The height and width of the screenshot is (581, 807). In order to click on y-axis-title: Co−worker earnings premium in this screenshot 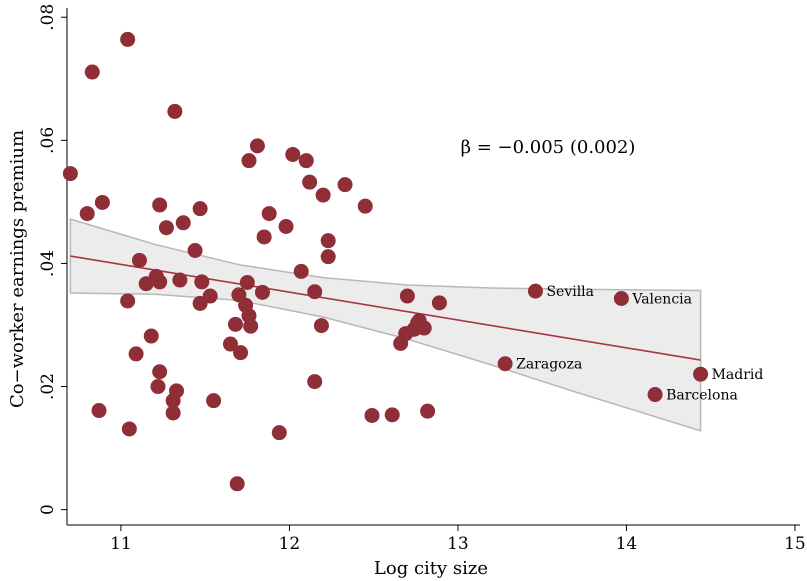, I will do `click(17, 269)`.